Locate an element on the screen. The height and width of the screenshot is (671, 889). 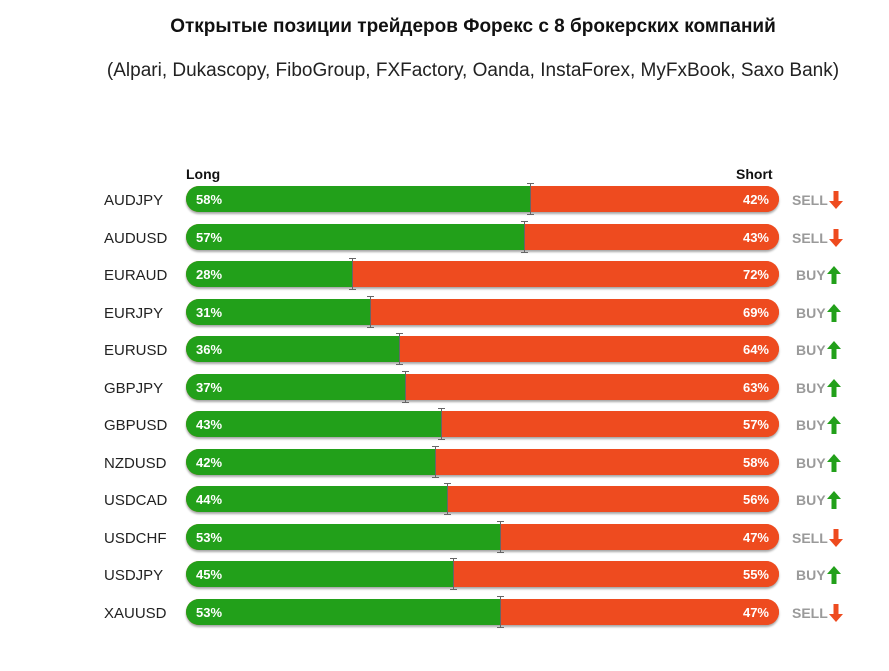
symbol-label: EURAUD is located at coordinates (136, 275).